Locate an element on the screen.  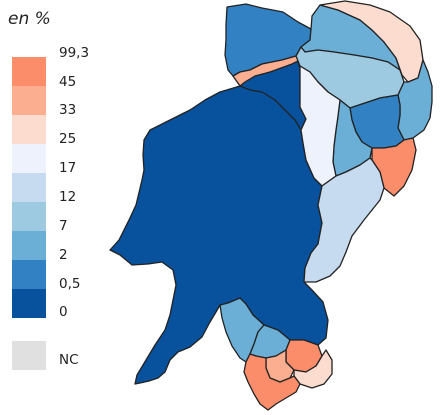
legend-label-33: 33 is located at coordinates (68, 110).